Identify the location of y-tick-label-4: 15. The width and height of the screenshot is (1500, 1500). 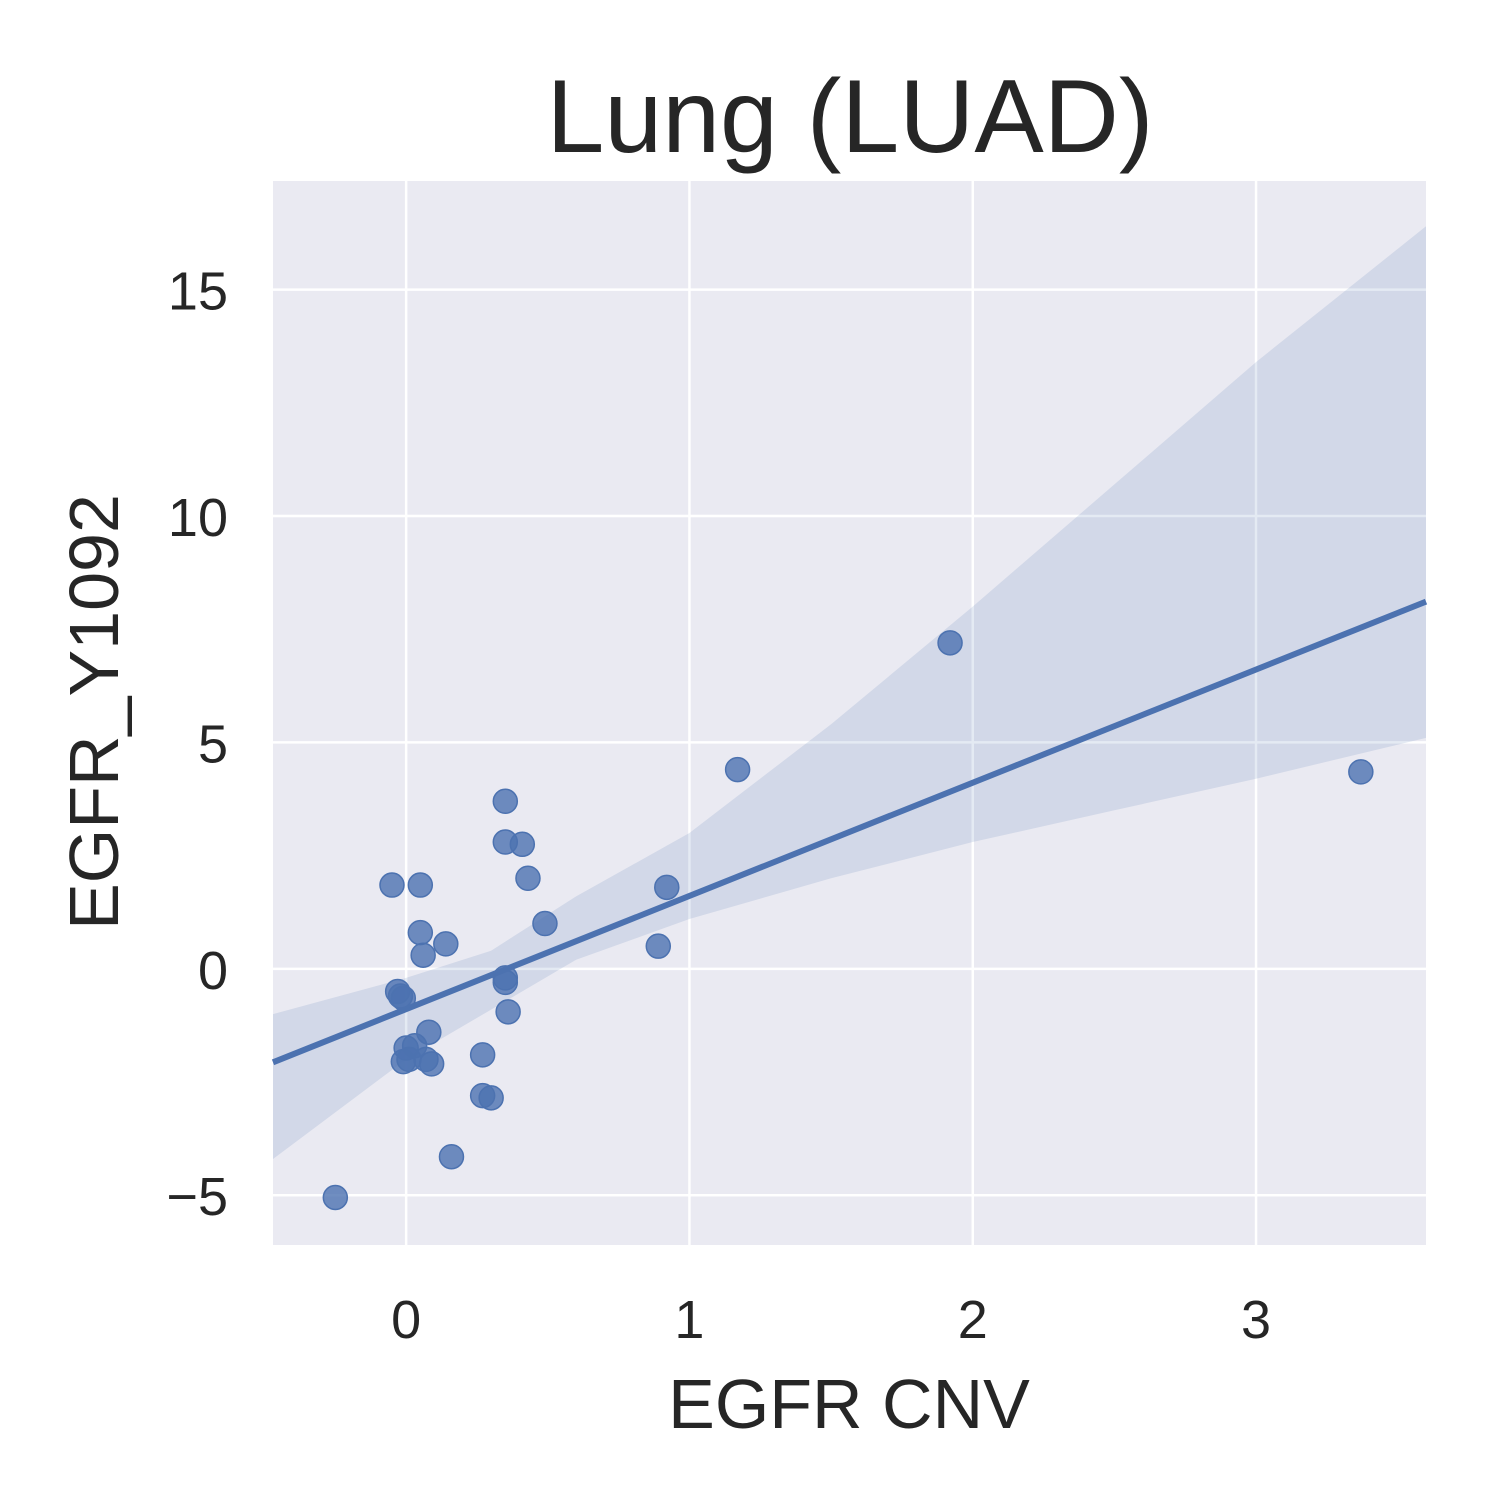
(198, 292).